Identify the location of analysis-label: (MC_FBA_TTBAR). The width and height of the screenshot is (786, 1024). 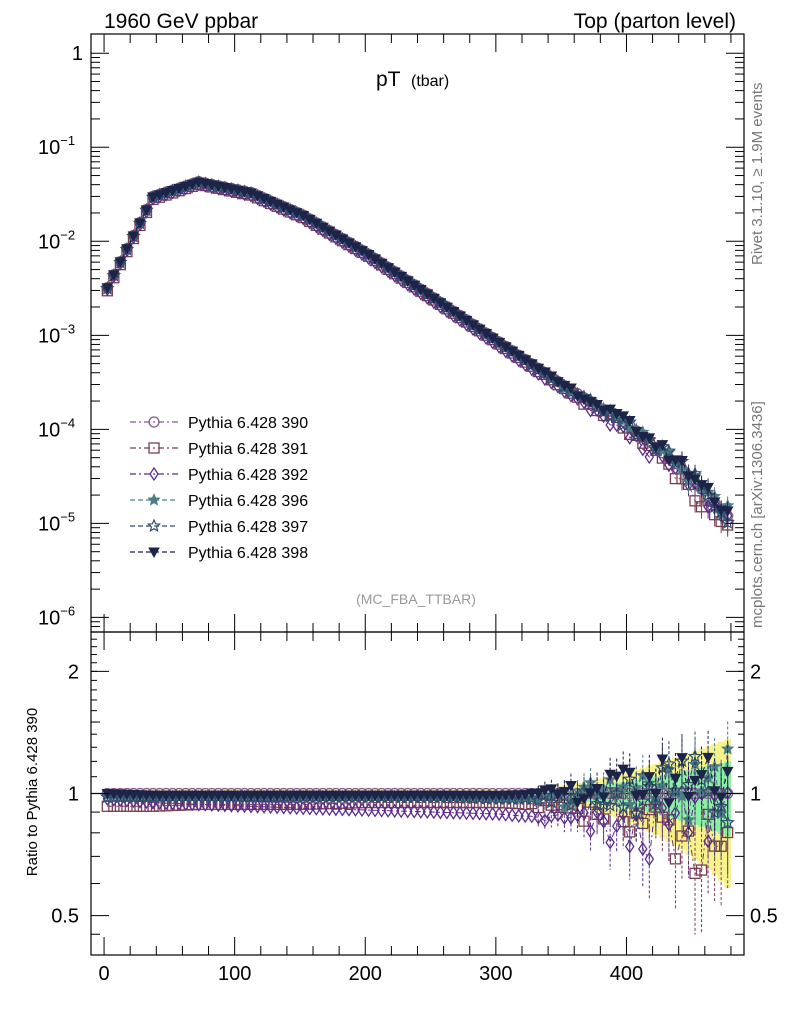
(416, 599).